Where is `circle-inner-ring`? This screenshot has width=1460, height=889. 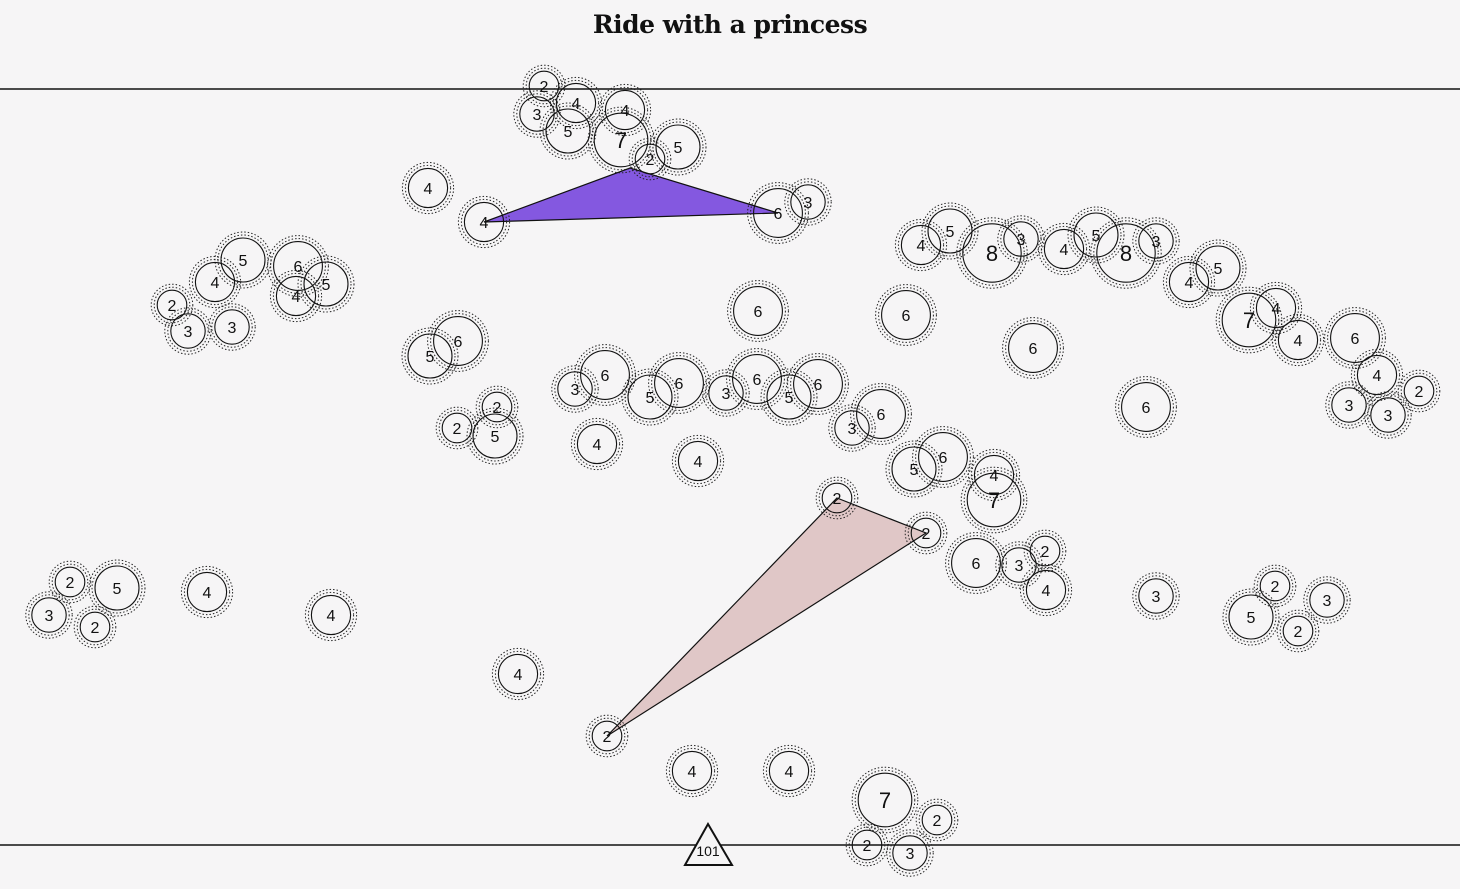
circle-inner-ring is located at coordinates (1218, 268).